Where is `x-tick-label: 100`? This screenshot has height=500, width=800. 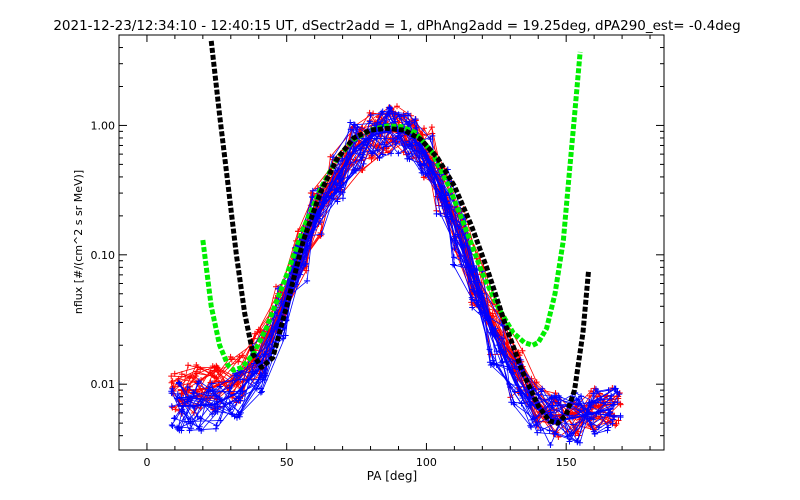 x-tick-label: 100 is located at coordinates (426, 462).